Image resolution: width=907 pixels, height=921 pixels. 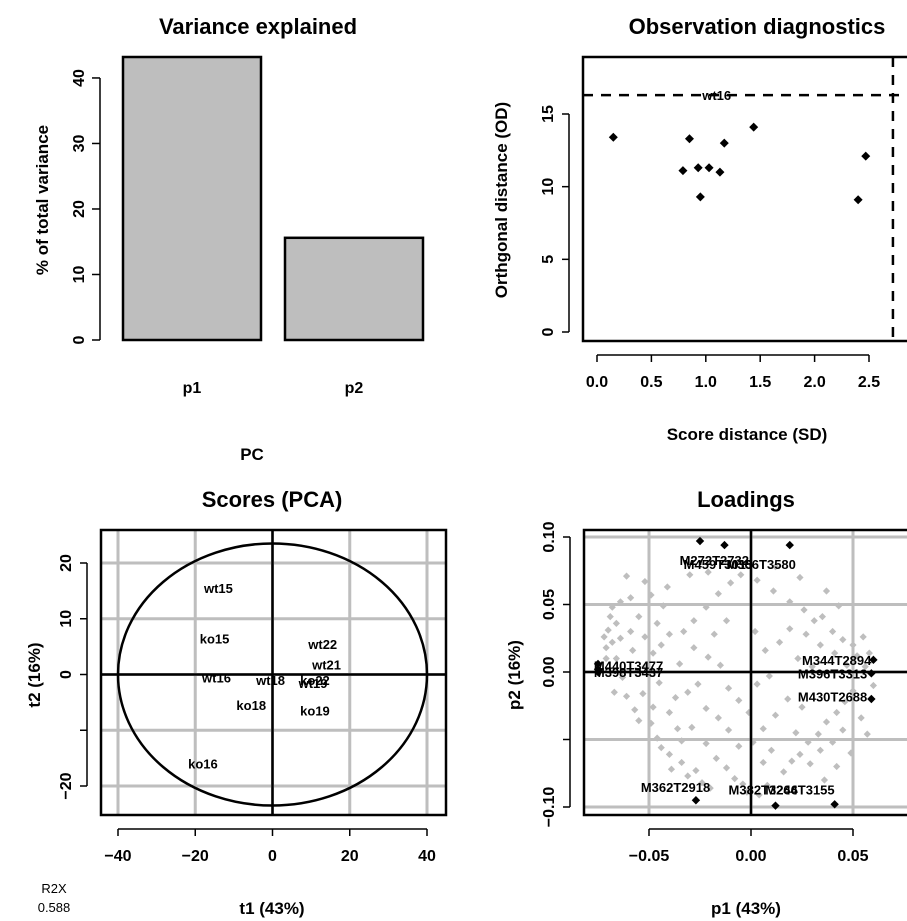 I want to click on scores-x-tick-label: −20, so click(x=195, y=856).